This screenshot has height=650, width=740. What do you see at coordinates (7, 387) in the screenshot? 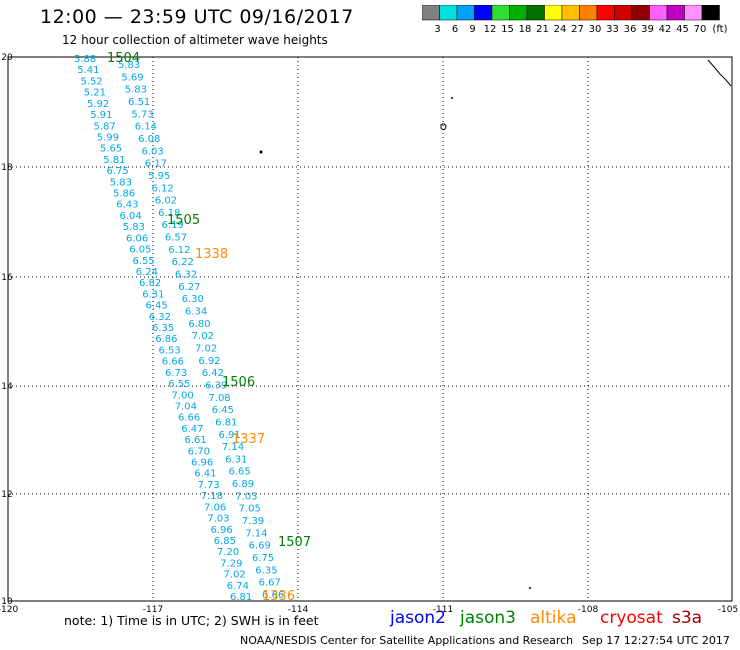
I see `latitude-tick-label: 14` at bounding box center [7, 387].